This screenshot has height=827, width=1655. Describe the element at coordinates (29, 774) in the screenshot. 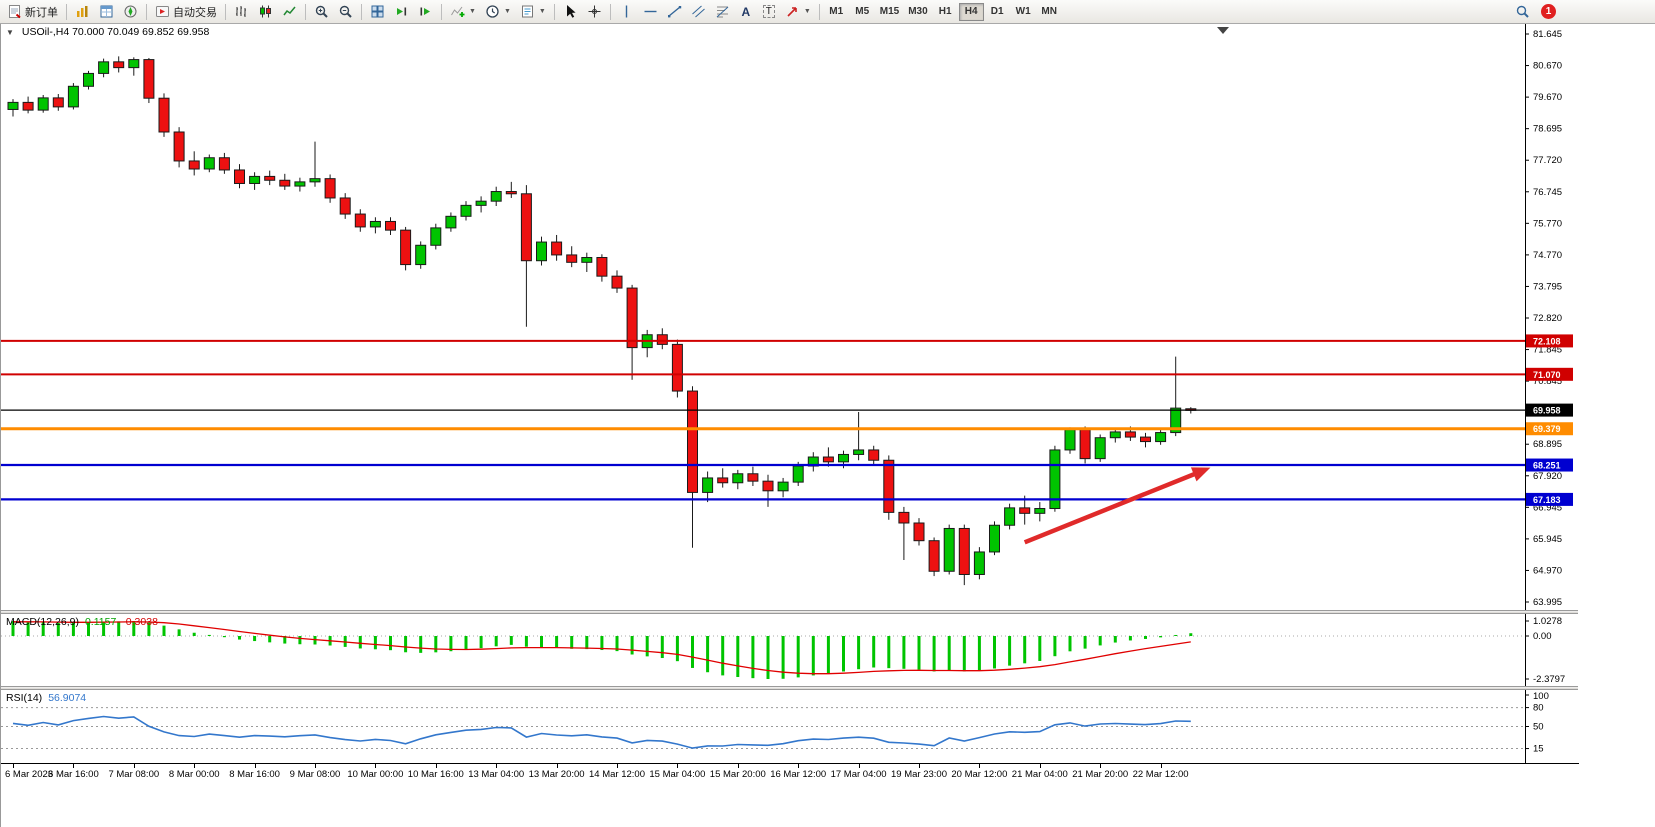

I see `time-axis-label: 6 Mar 2023` at that location.